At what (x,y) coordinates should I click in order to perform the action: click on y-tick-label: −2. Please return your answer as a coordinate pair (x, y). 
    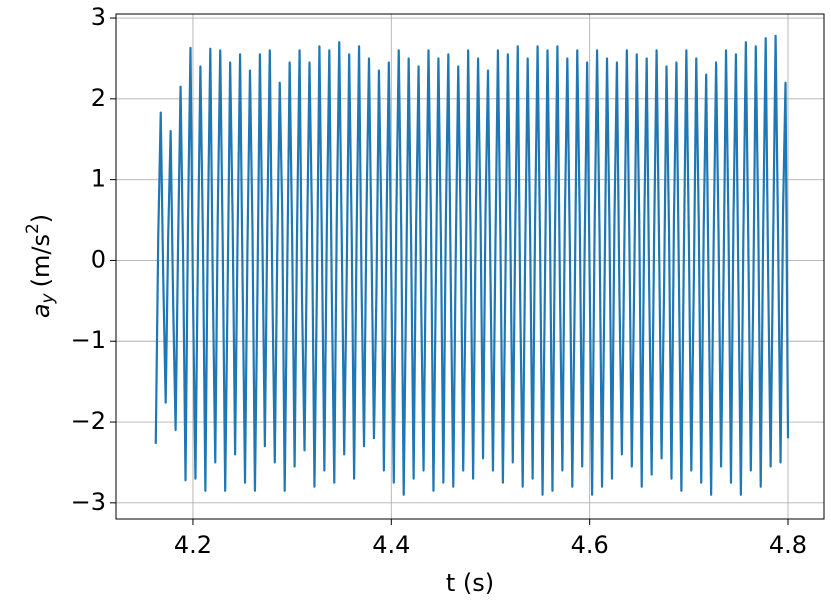
    Looking at the image, I should click on (88, 421).